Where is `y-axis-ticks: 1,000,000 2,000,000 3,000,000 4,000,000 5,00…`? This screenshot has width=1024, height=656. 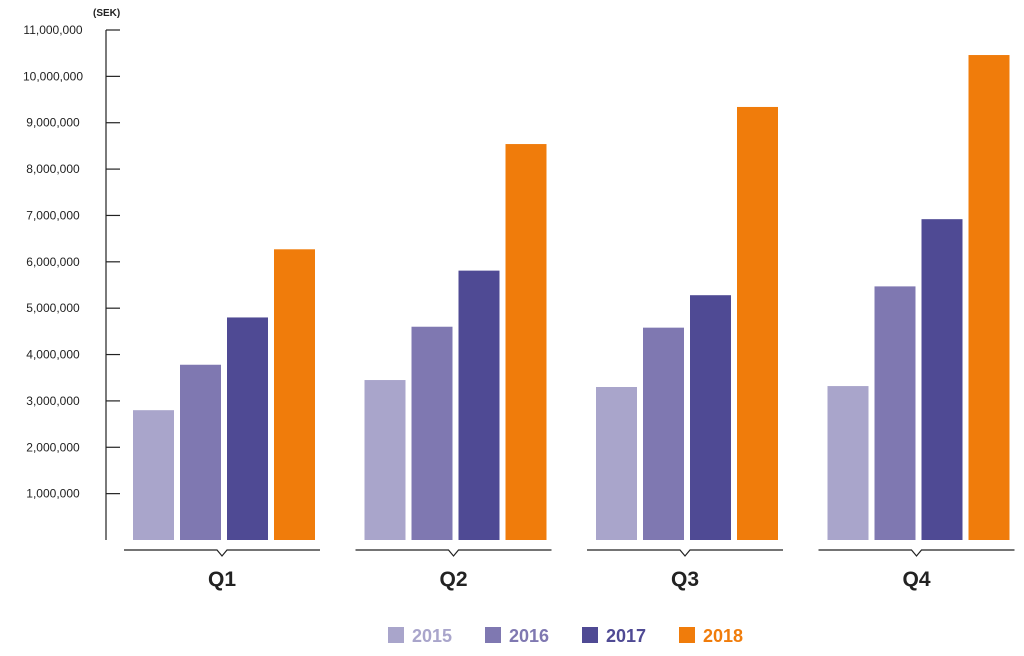
y-axis-ticks: 1,000,000 2,000,000 3,000,000 4,000,000 5,00… is located at coordinates (71, 262).